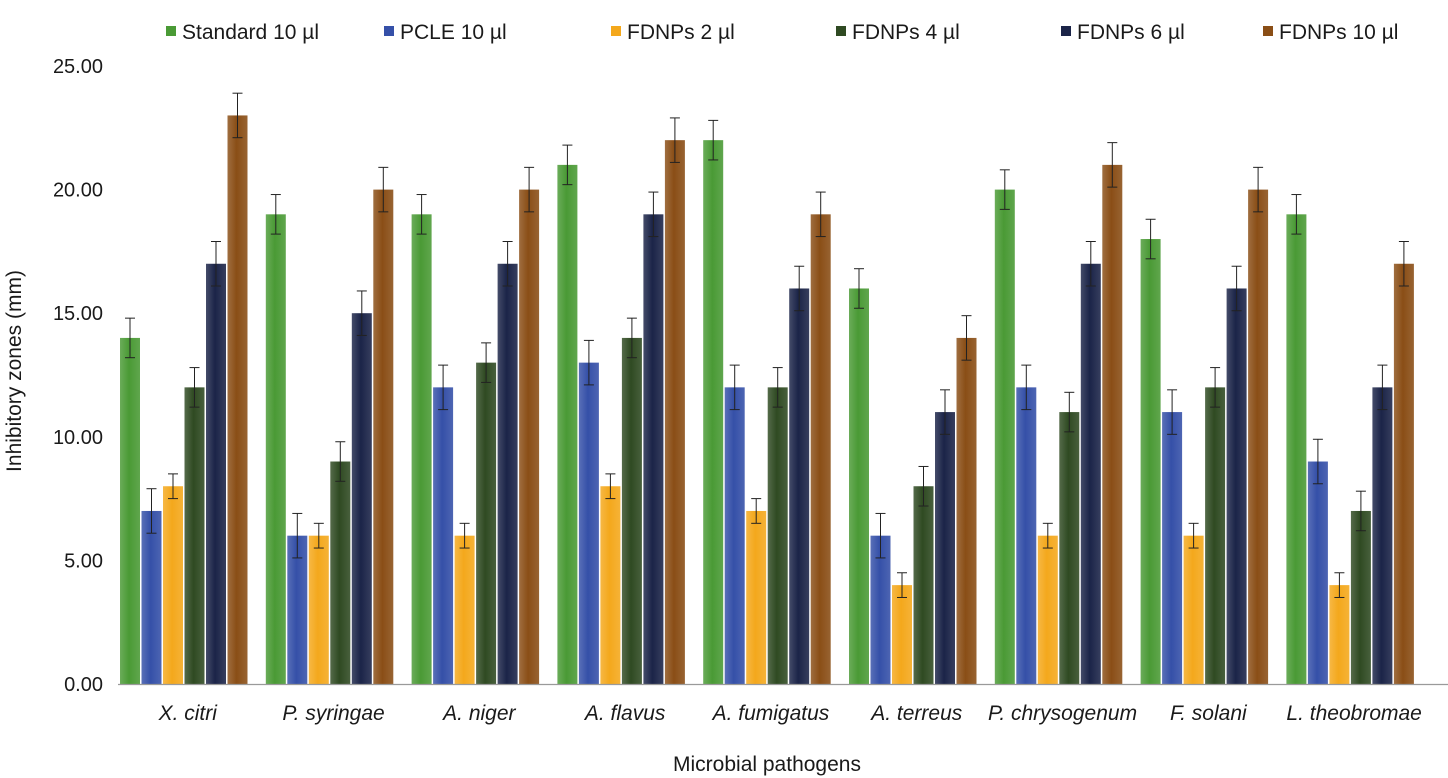  What do you see at coordinates (770, 713) in the screenshot?
I see `x-tick-label: A. fumigatus` at bounding box center [770, 713].